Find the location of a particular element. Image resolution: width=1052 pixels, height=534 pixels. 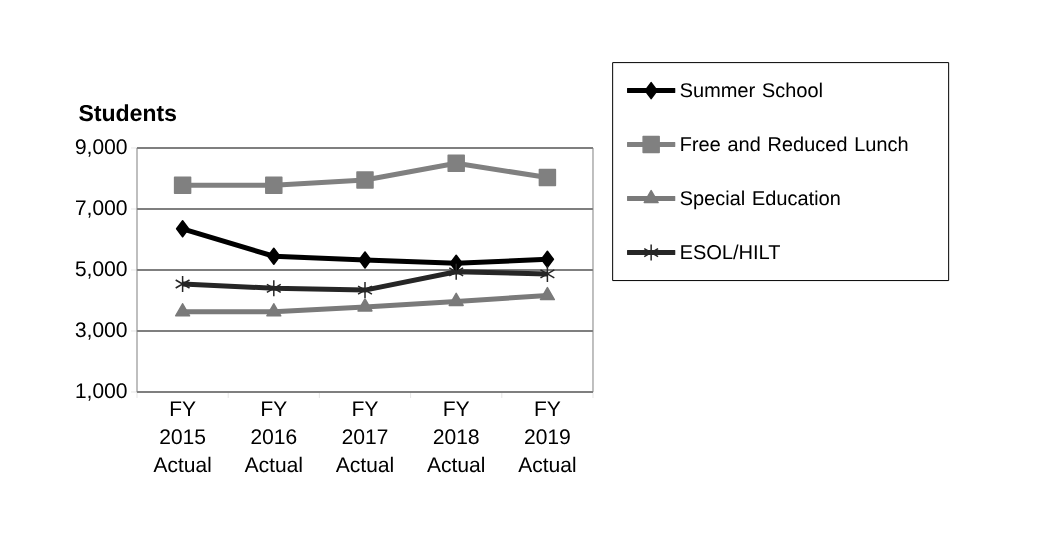

y-tick-label: 1,000 is located at coordinates (101, 392).